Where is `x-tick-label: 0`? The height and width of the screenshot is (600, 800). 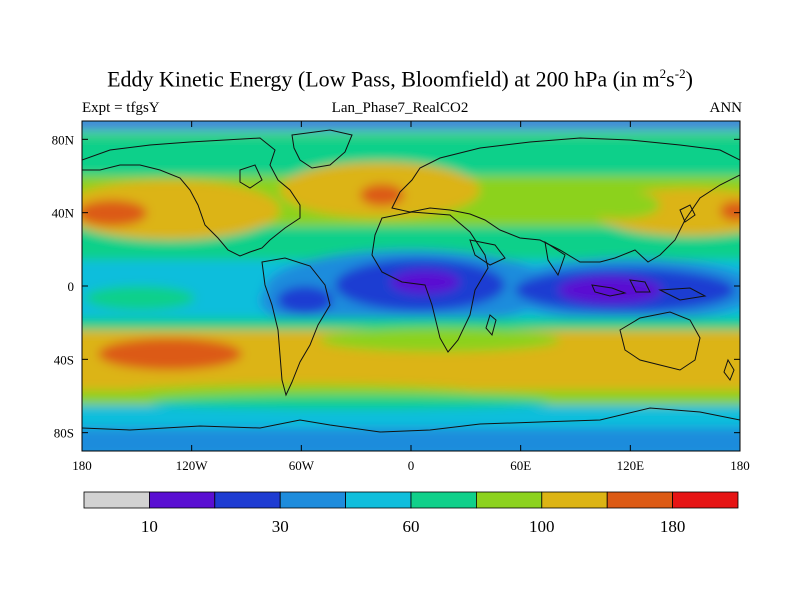 x-tick-label: 0 is located at coordinates (411, 465).